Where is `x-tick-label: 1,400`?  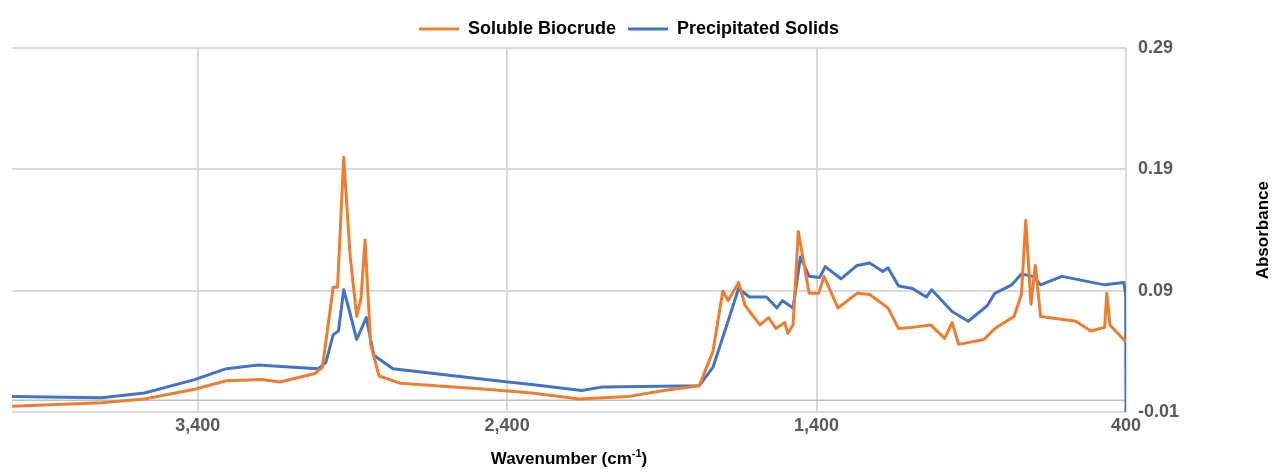
x-tick-label: 1,400 is located at coordinates (817, 425).